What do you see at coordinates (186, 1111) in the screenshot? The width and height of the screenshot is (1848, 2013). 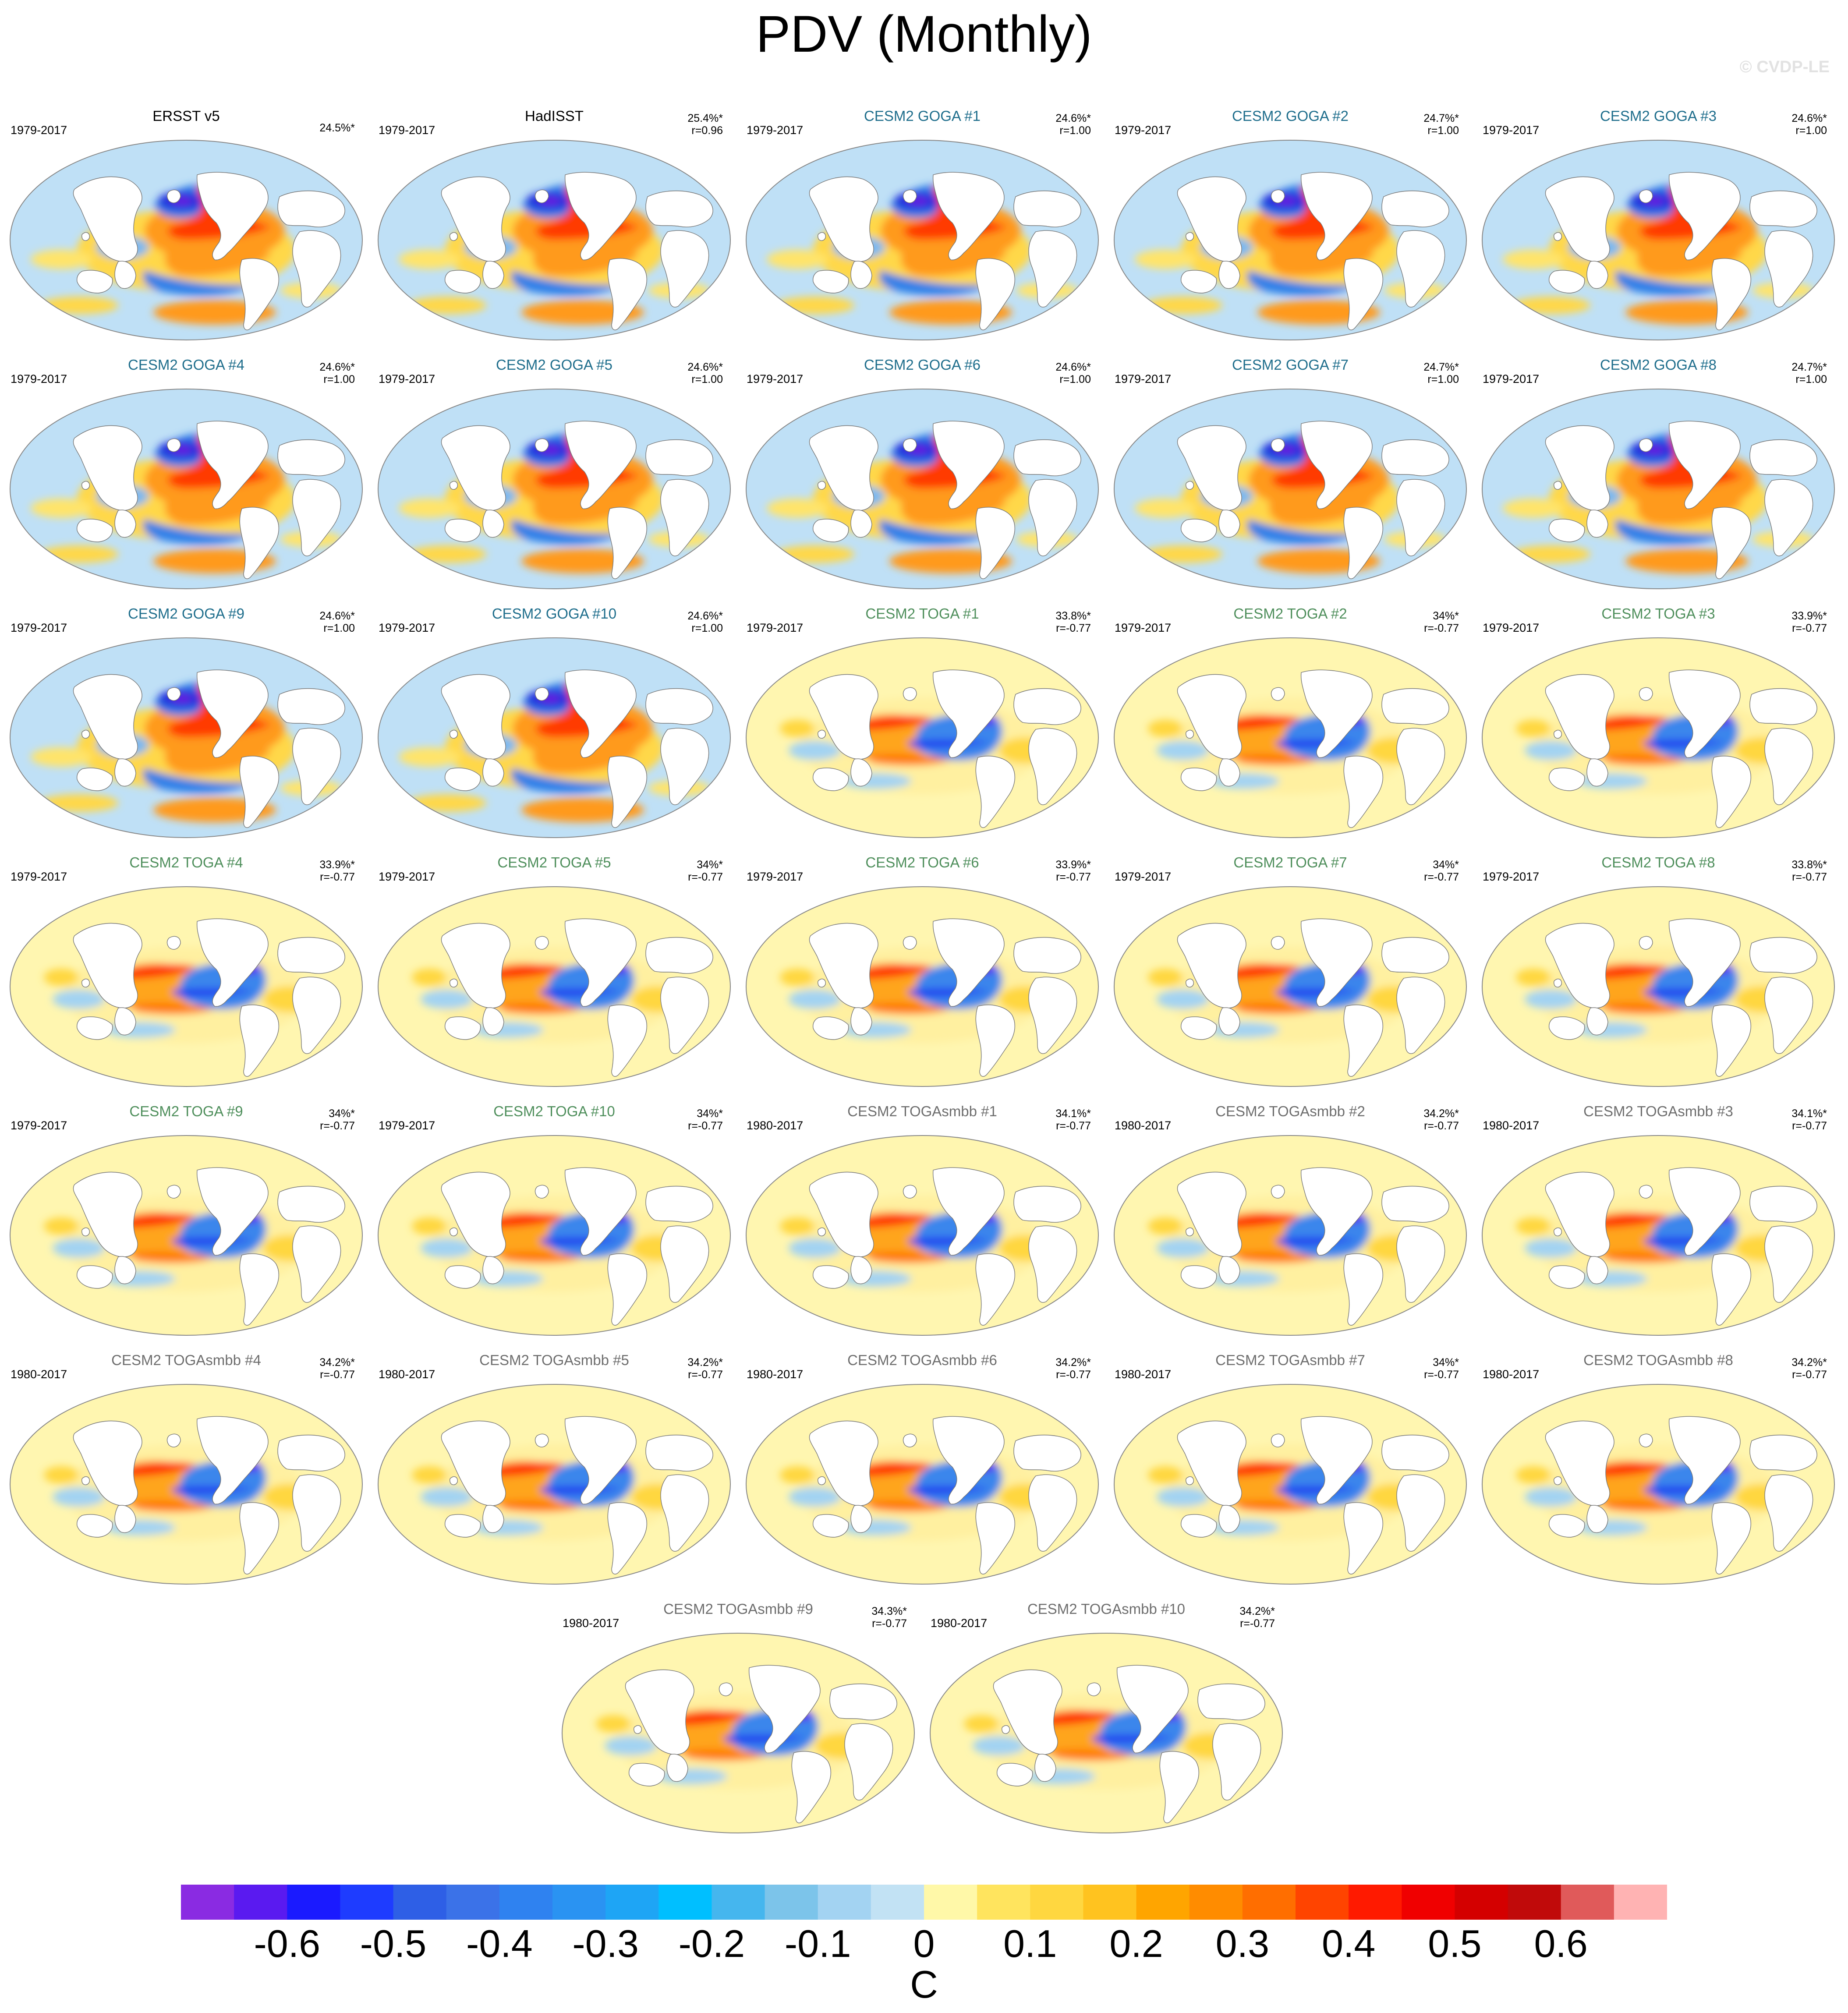 I see `panel-title: CESM2 TOGA #9` at bounding box center [186, 1111].